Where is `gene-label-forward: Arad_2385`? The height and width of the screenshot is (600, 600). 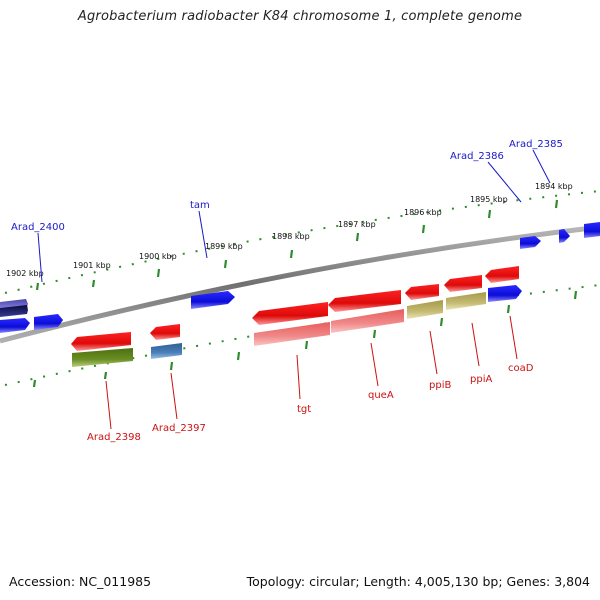
gene-label-forward: Arad_2385 is located at coordinates (536, 144).